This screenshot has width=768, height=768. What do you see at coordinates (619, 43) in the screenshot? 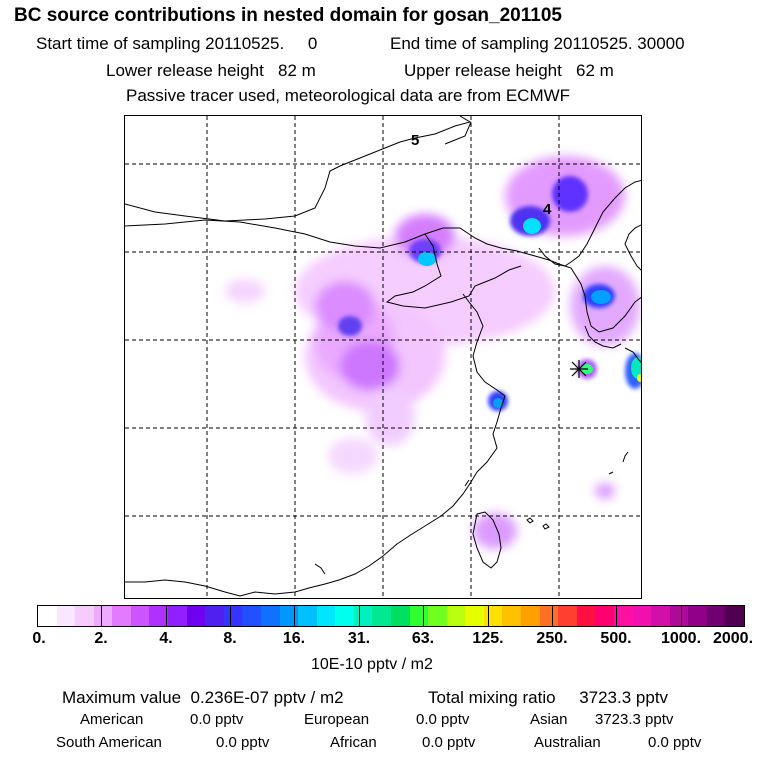
I see `end-value: 20110525. 30000` at bounding box center [619, 43].